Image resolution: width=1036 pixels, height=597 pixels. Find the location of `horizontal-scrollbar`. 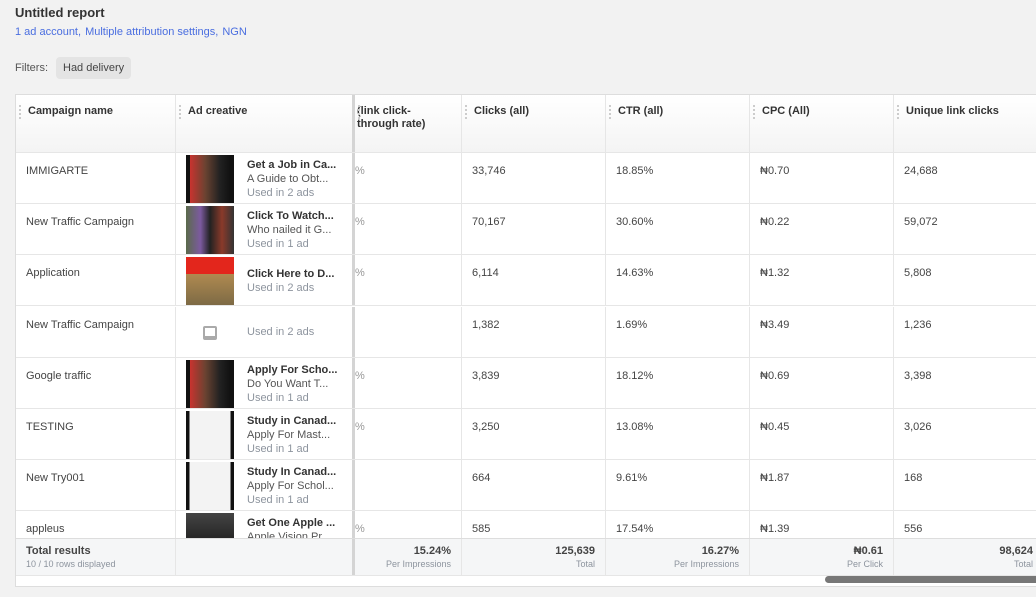

horizontal-scrollbar is located at coordinates (930, 579).